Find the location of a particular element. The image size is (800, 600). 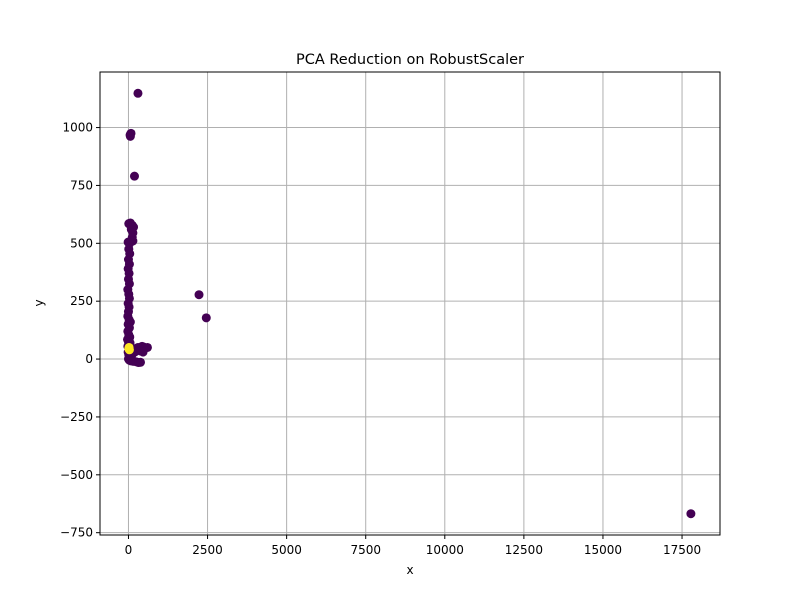

x-tick-label: 12500 is located at coordinates (524, 550).